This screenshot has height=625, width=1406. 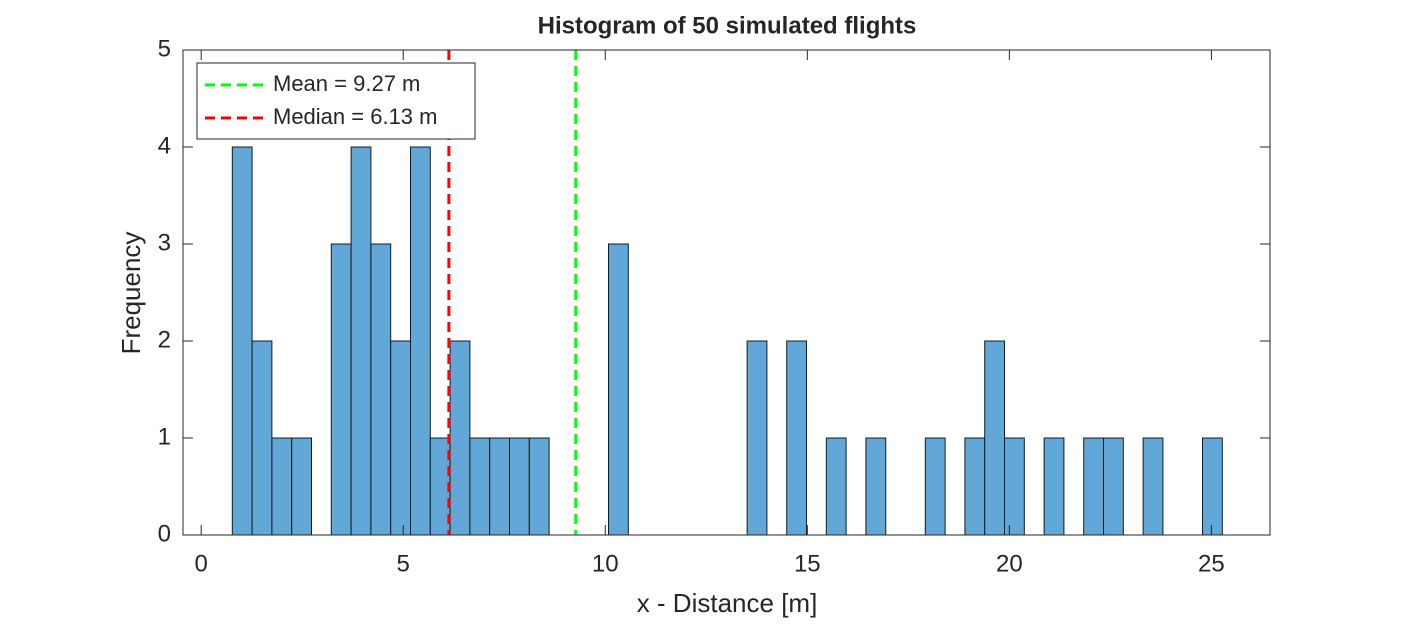 I want to click on chart-title: Histogram of 50 simulated flights, so click(x=727, y=25).